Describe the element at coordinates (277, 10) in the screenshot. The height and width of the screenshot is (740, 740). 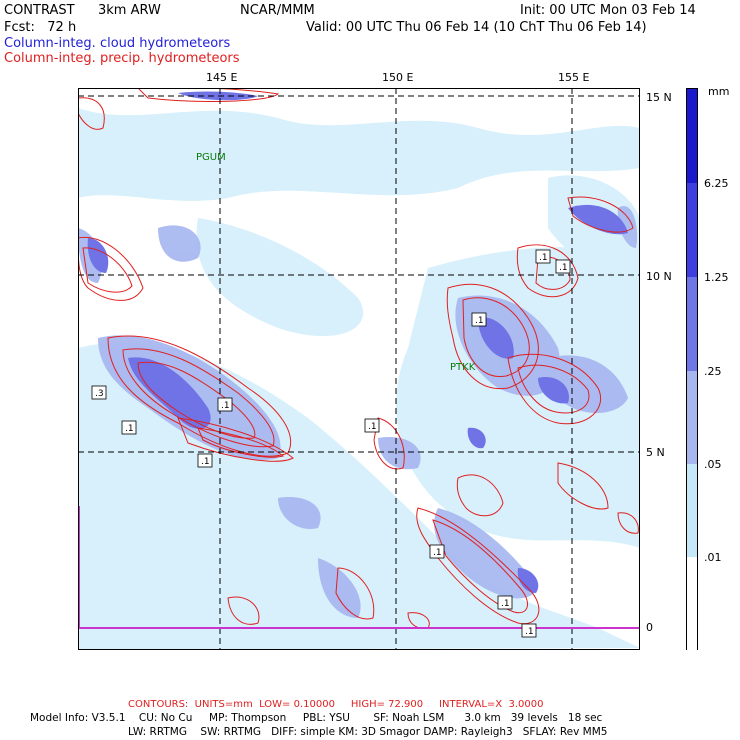
I see `organization: NCAR/MMM` at that location.